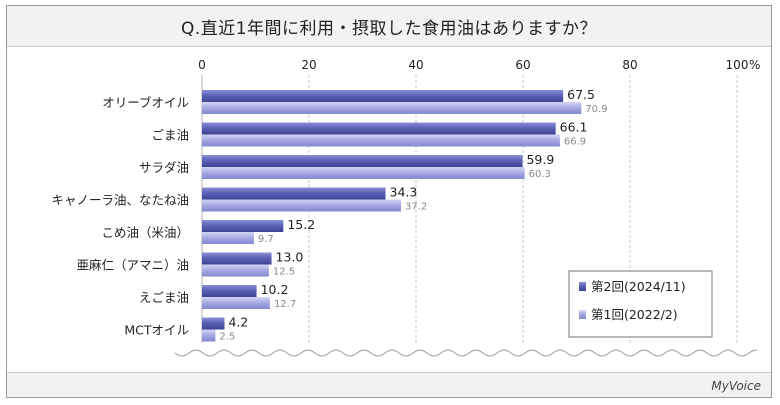 Image resolution: width=780 pixels, height=405 pixels. I want to click on chart-title: Q.直近1年間に利用・摂取した食用油はありますか？, so click(389, 28).